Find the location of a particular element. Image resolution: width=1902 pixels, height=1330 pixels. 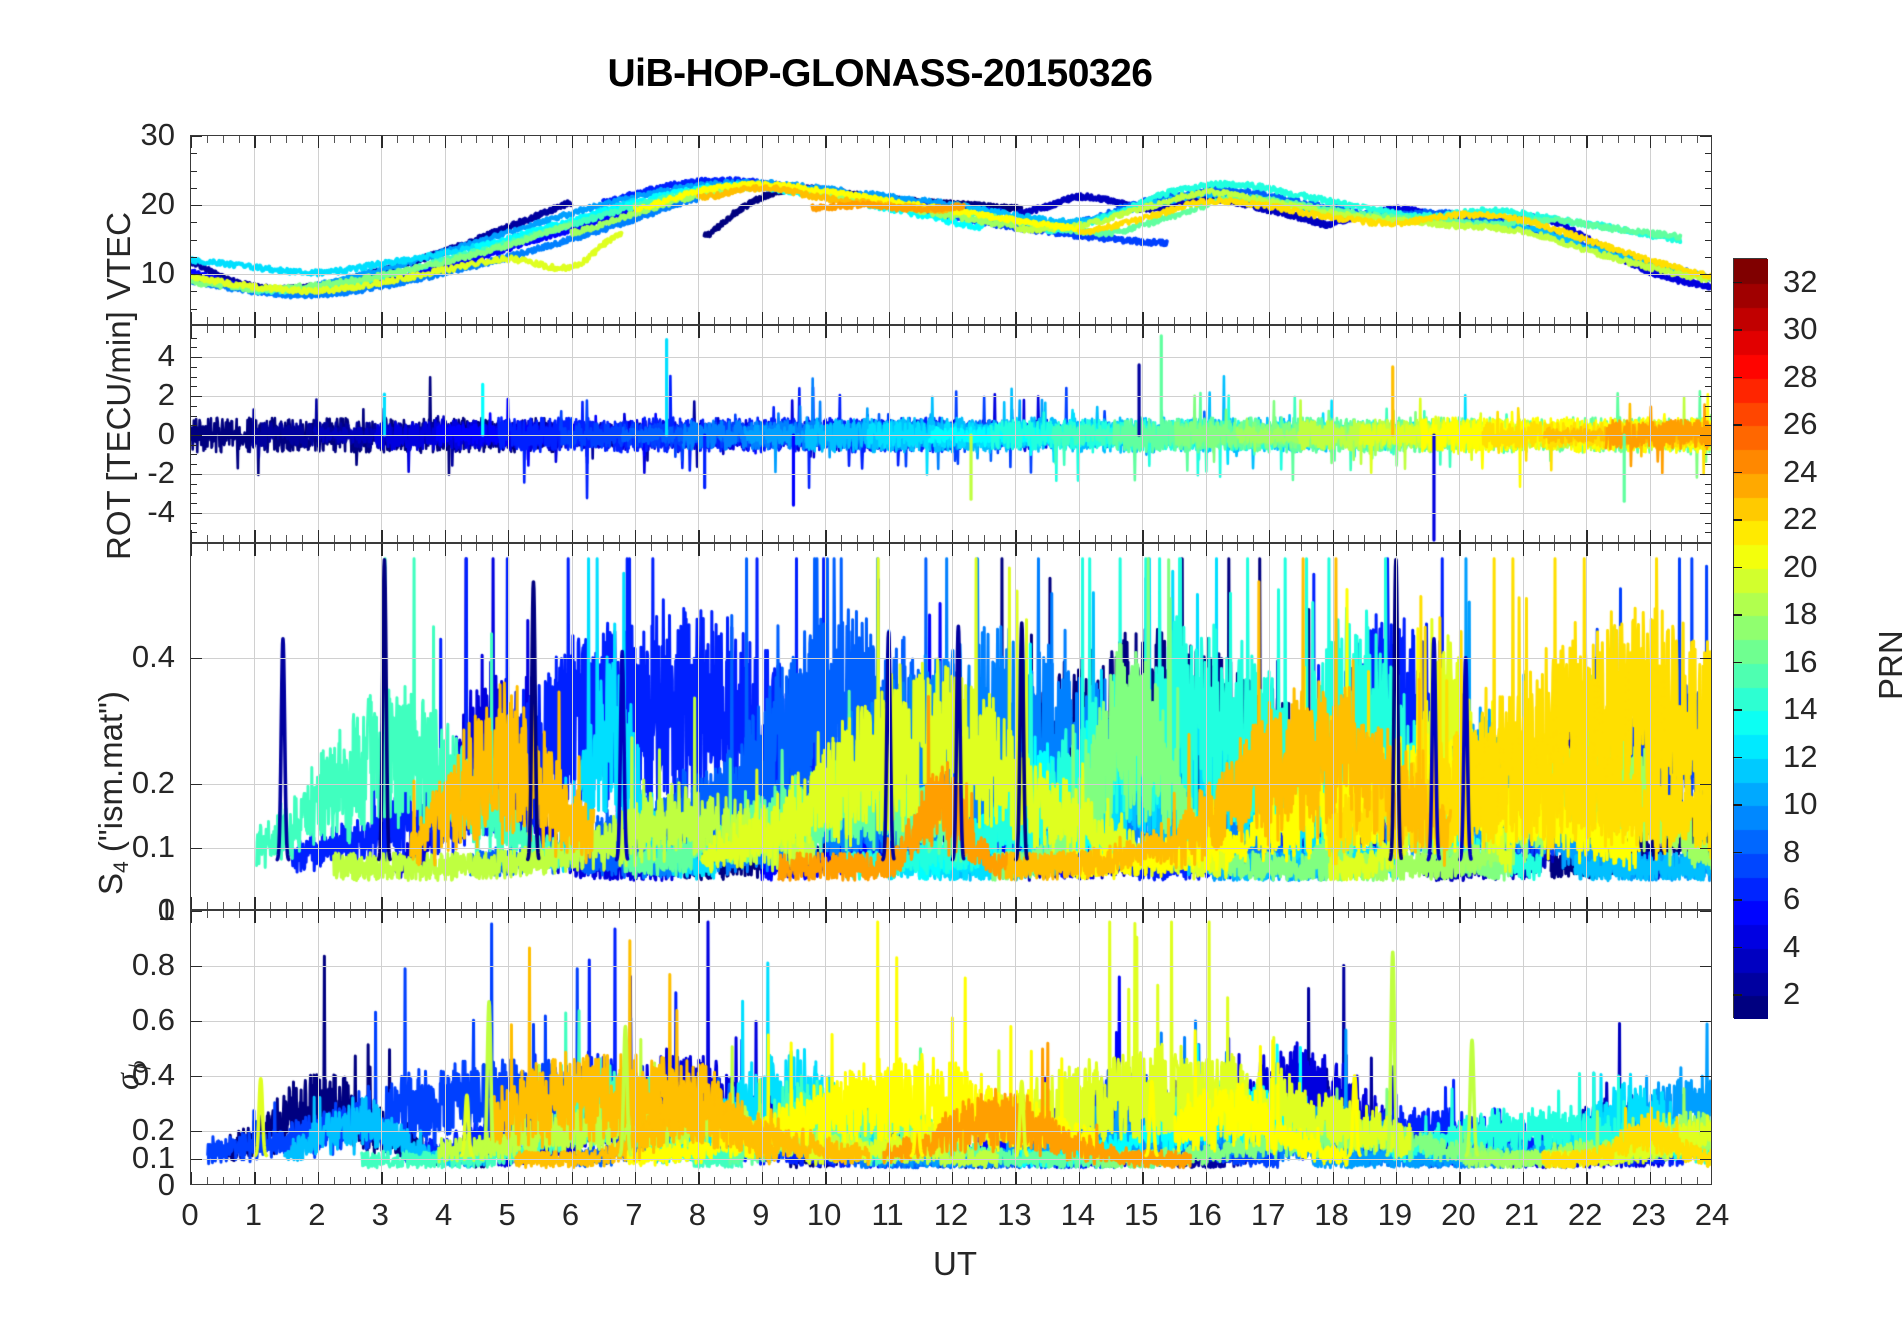

y-tick-major is located at coordinates (196, 206).